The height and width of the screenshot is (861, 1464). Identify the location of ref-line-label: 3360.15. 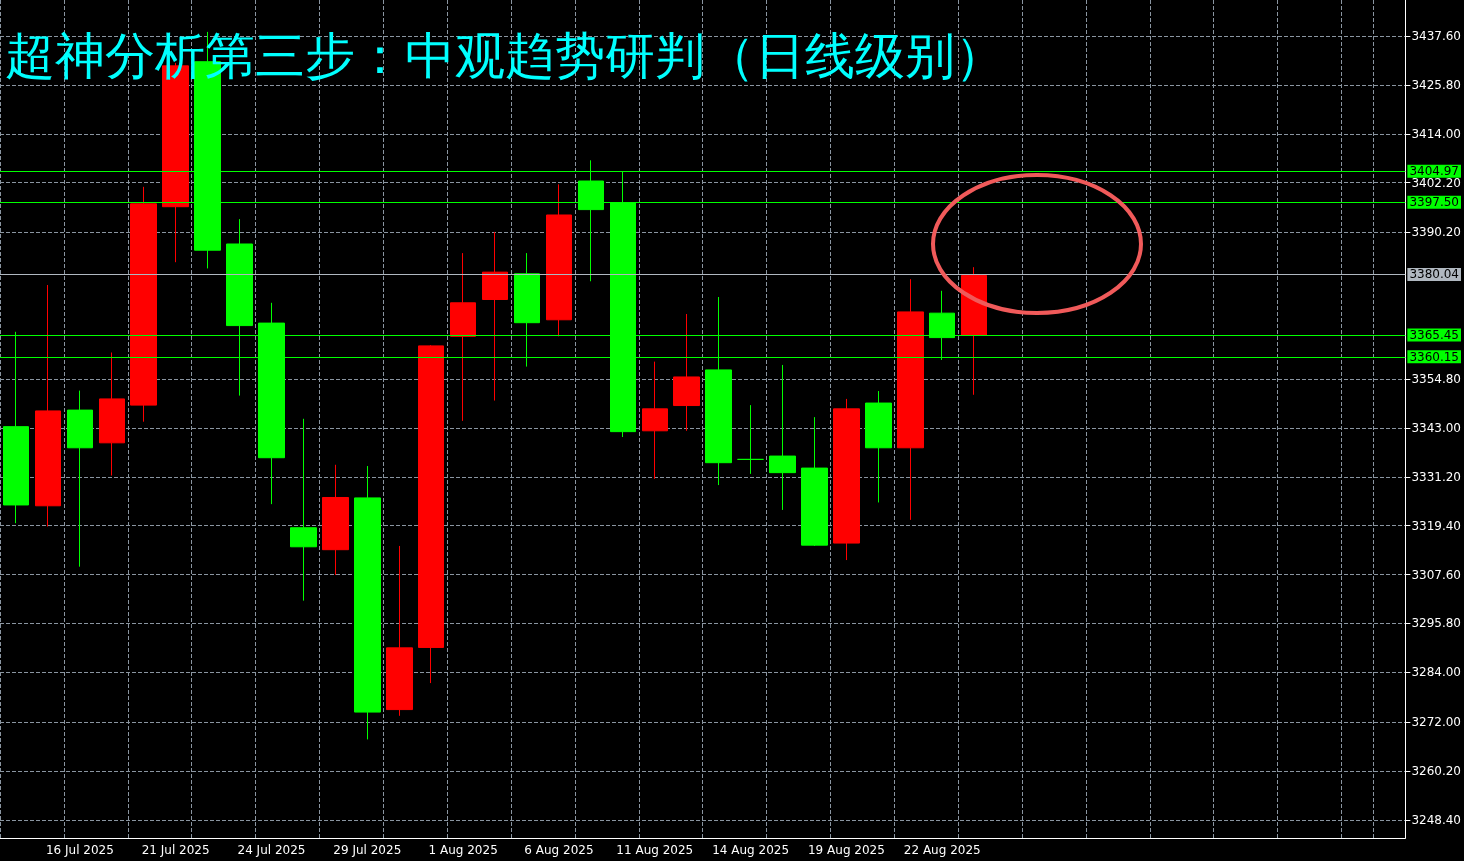
(1434, 356).